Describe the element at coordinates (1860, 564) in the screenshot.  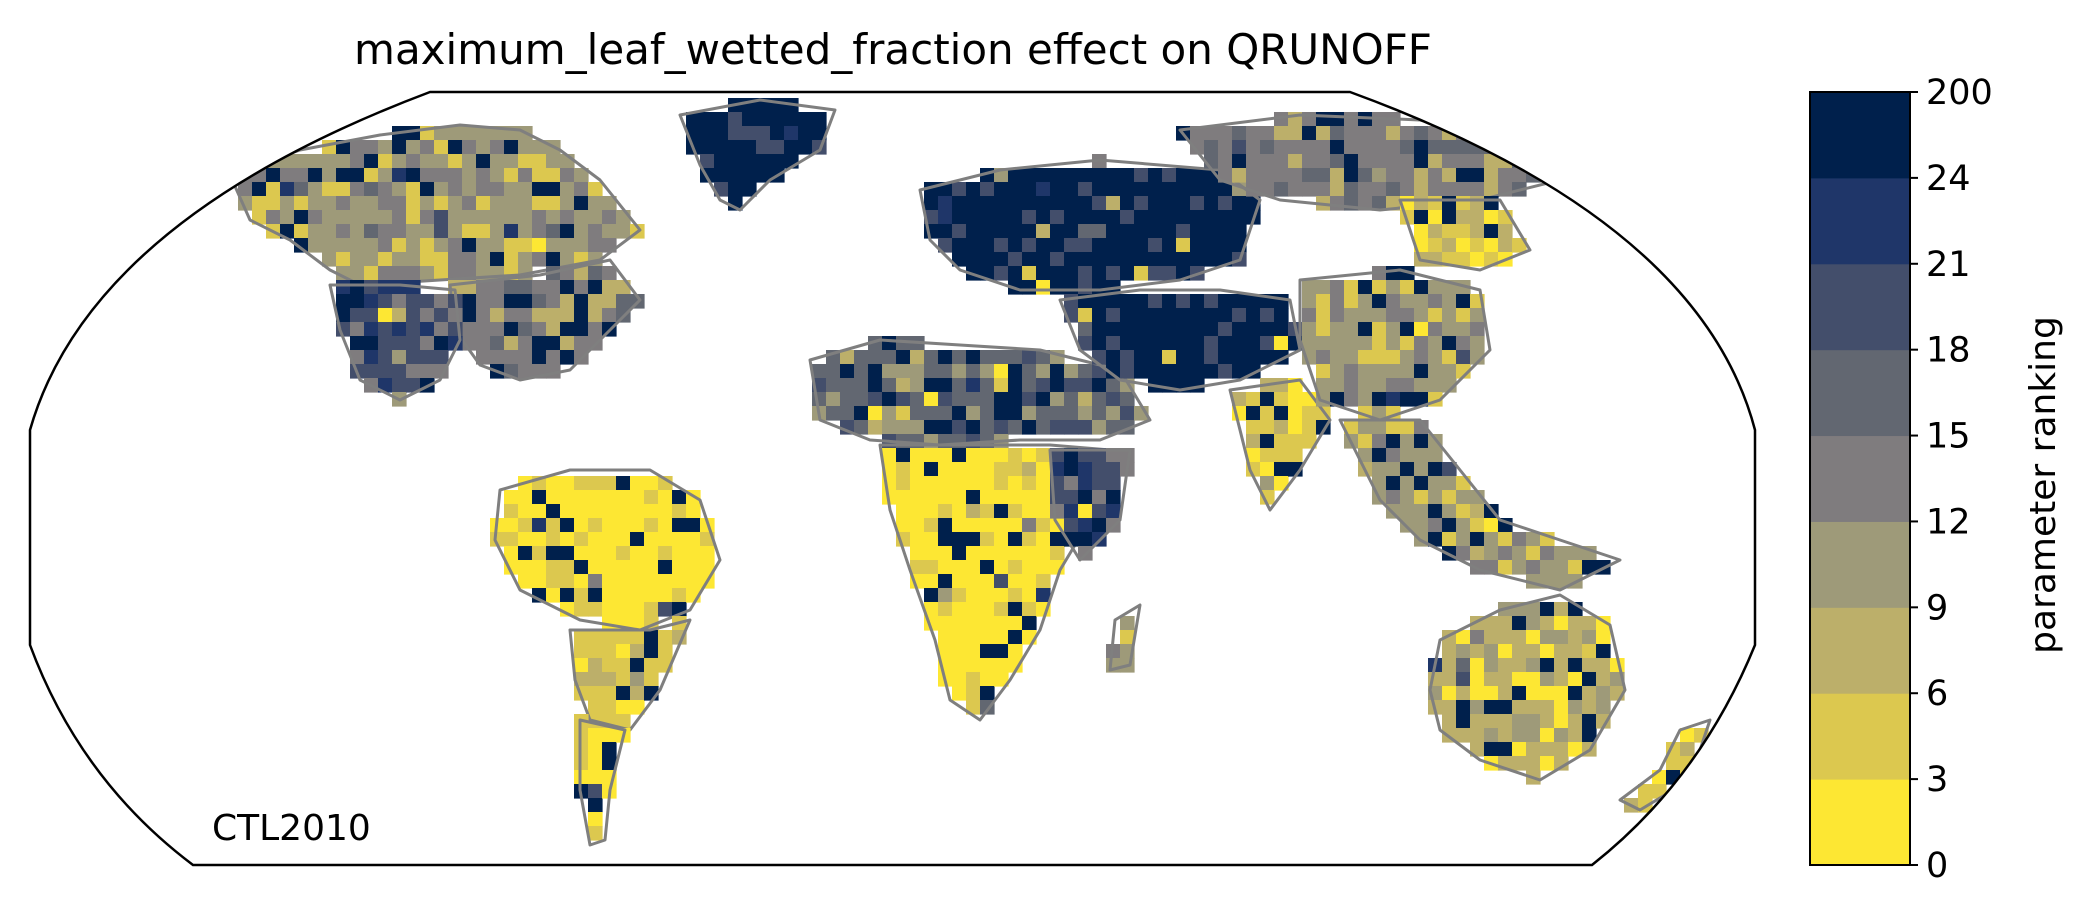
I see `colorbar-segment` at that location.